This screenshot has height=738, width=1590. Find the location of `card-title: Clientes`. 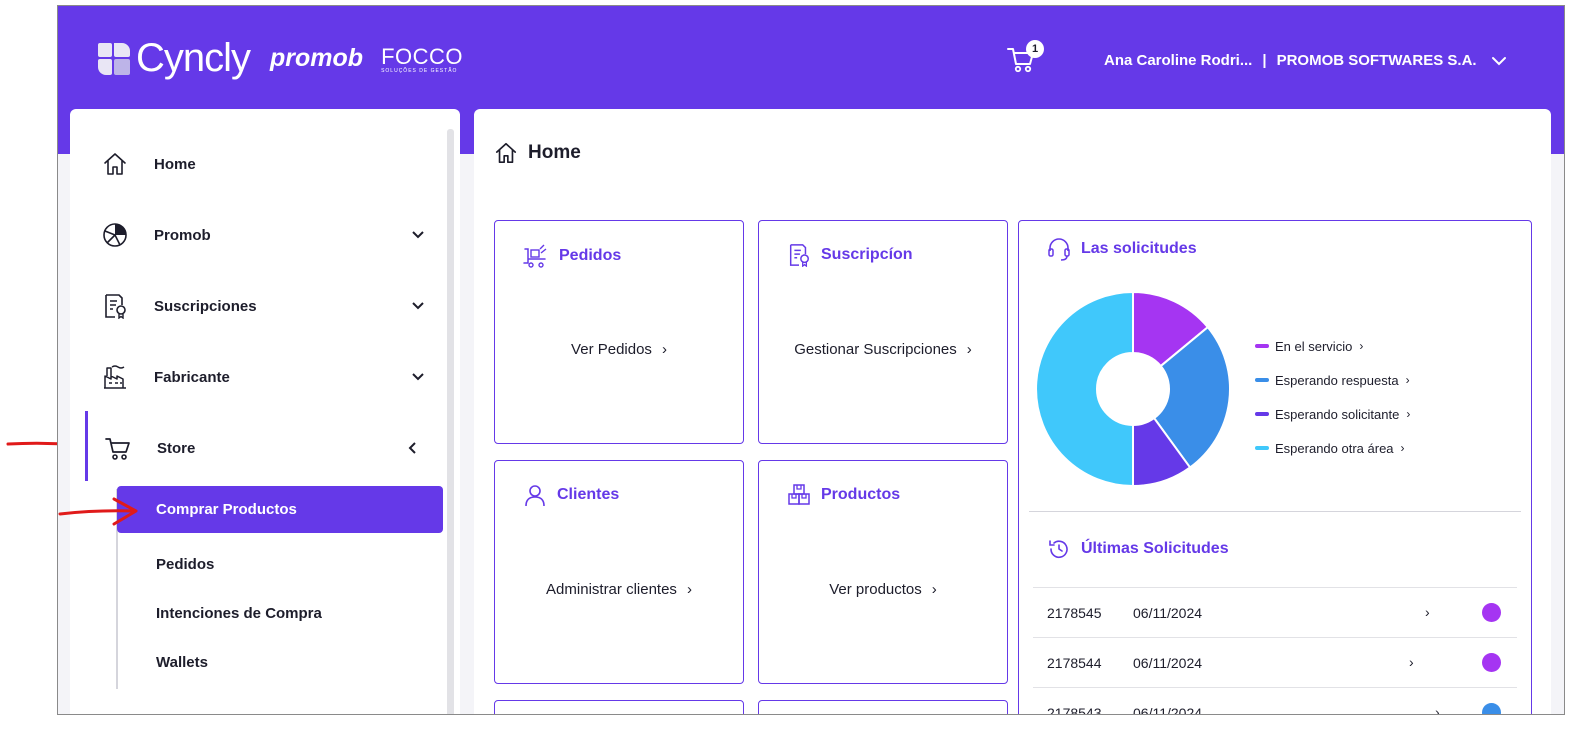

card-title: Clientes is located at coordinates (588, 494).